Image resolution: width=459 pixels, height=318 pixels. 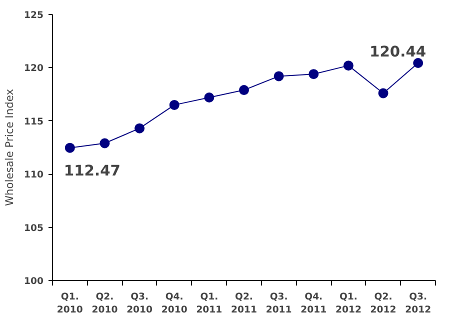 What do you see at coordinates (34, 281) in the screenshot?
I see `y-tick-label: 100` at bounding box center [34, 281].